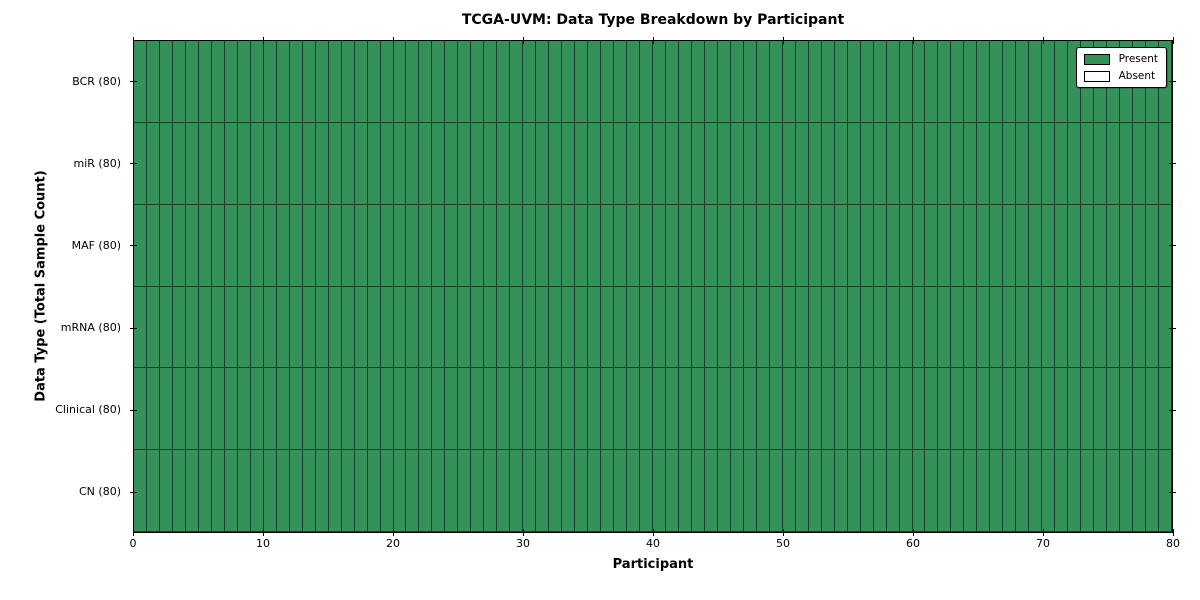 The height and width of the screenshot is (600, 1200). Describe the element at coordinates (653, 543) in the screenshot. I see `x-tick-label: 40` at that location.